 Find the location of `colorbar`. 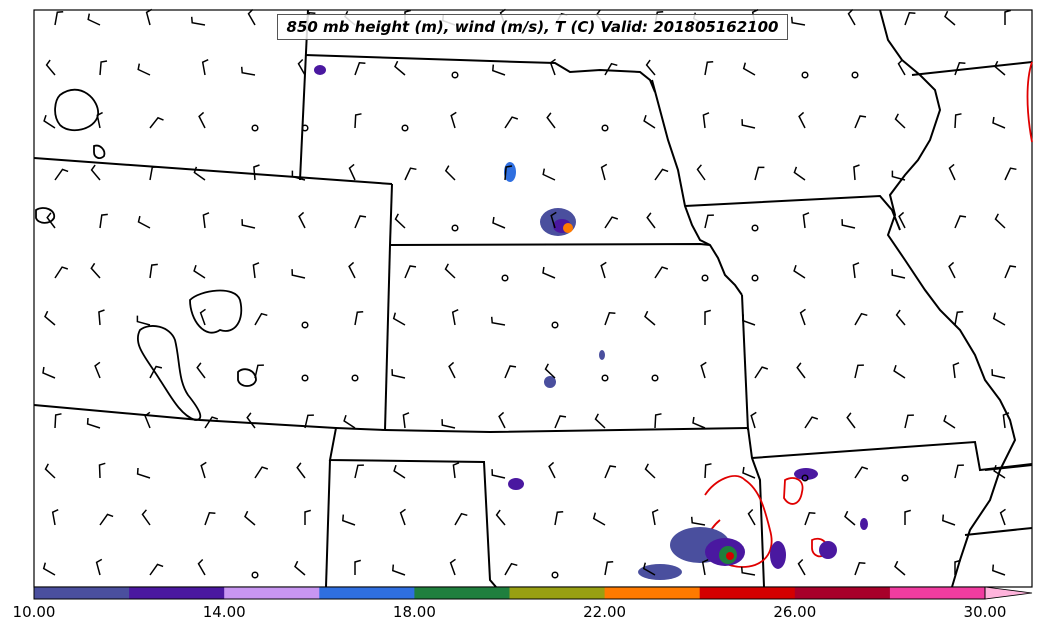

colorbar is located at coordinates (533, 593).